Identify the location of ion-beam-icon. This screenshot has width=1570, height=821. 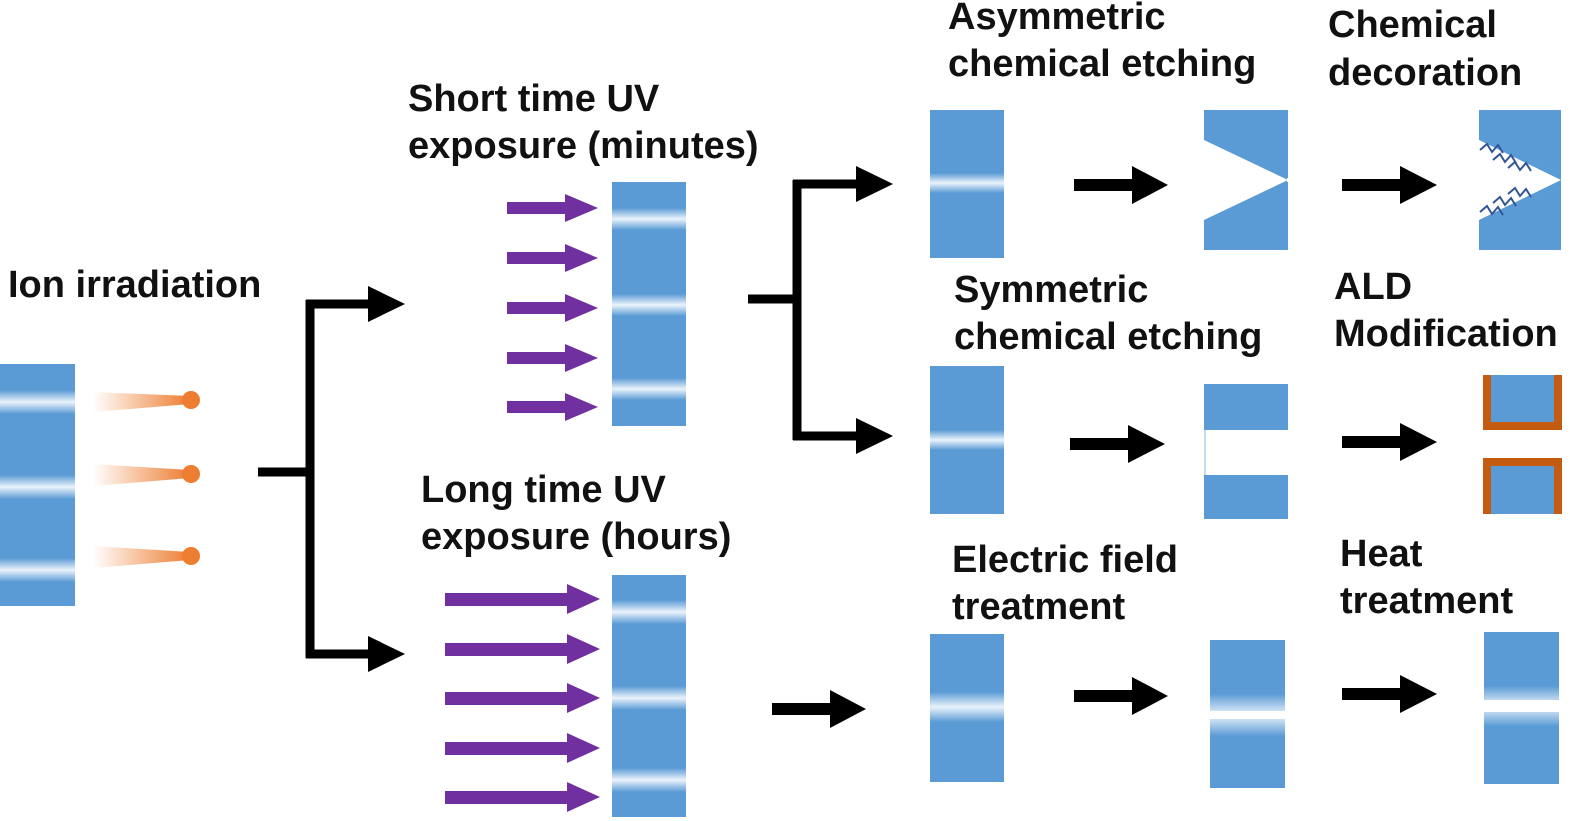
(146, 479).